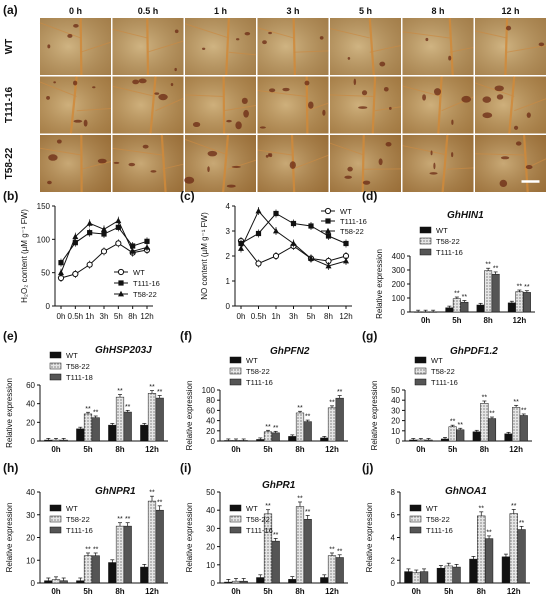  I want to click on legend-item: WT, so click(129, 272).